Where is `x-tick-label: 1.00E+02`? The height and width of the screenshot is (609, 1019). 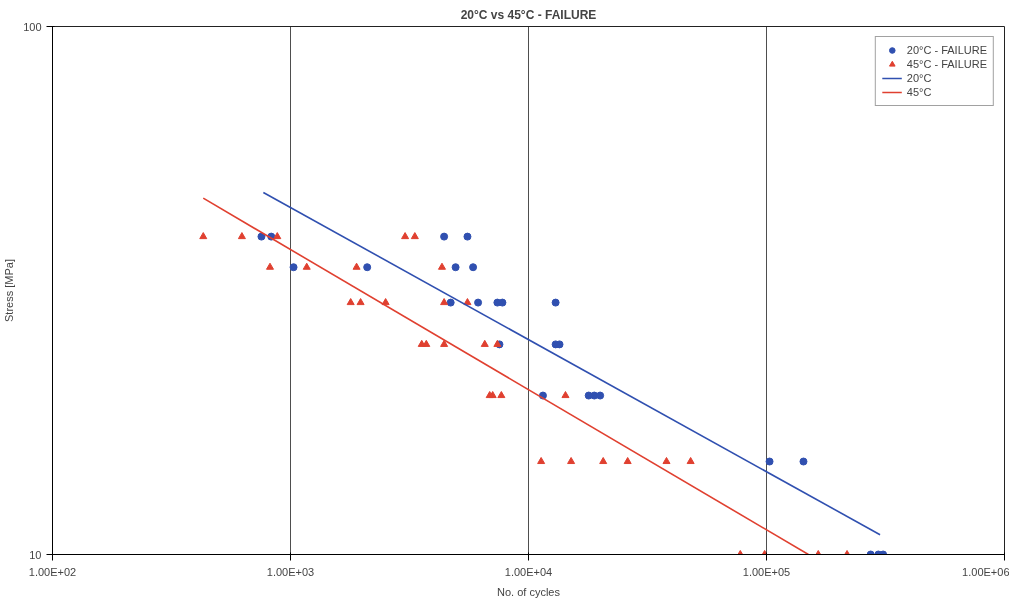
x-tick-label: 1.00E+02 is located at coordinates (52, 571).